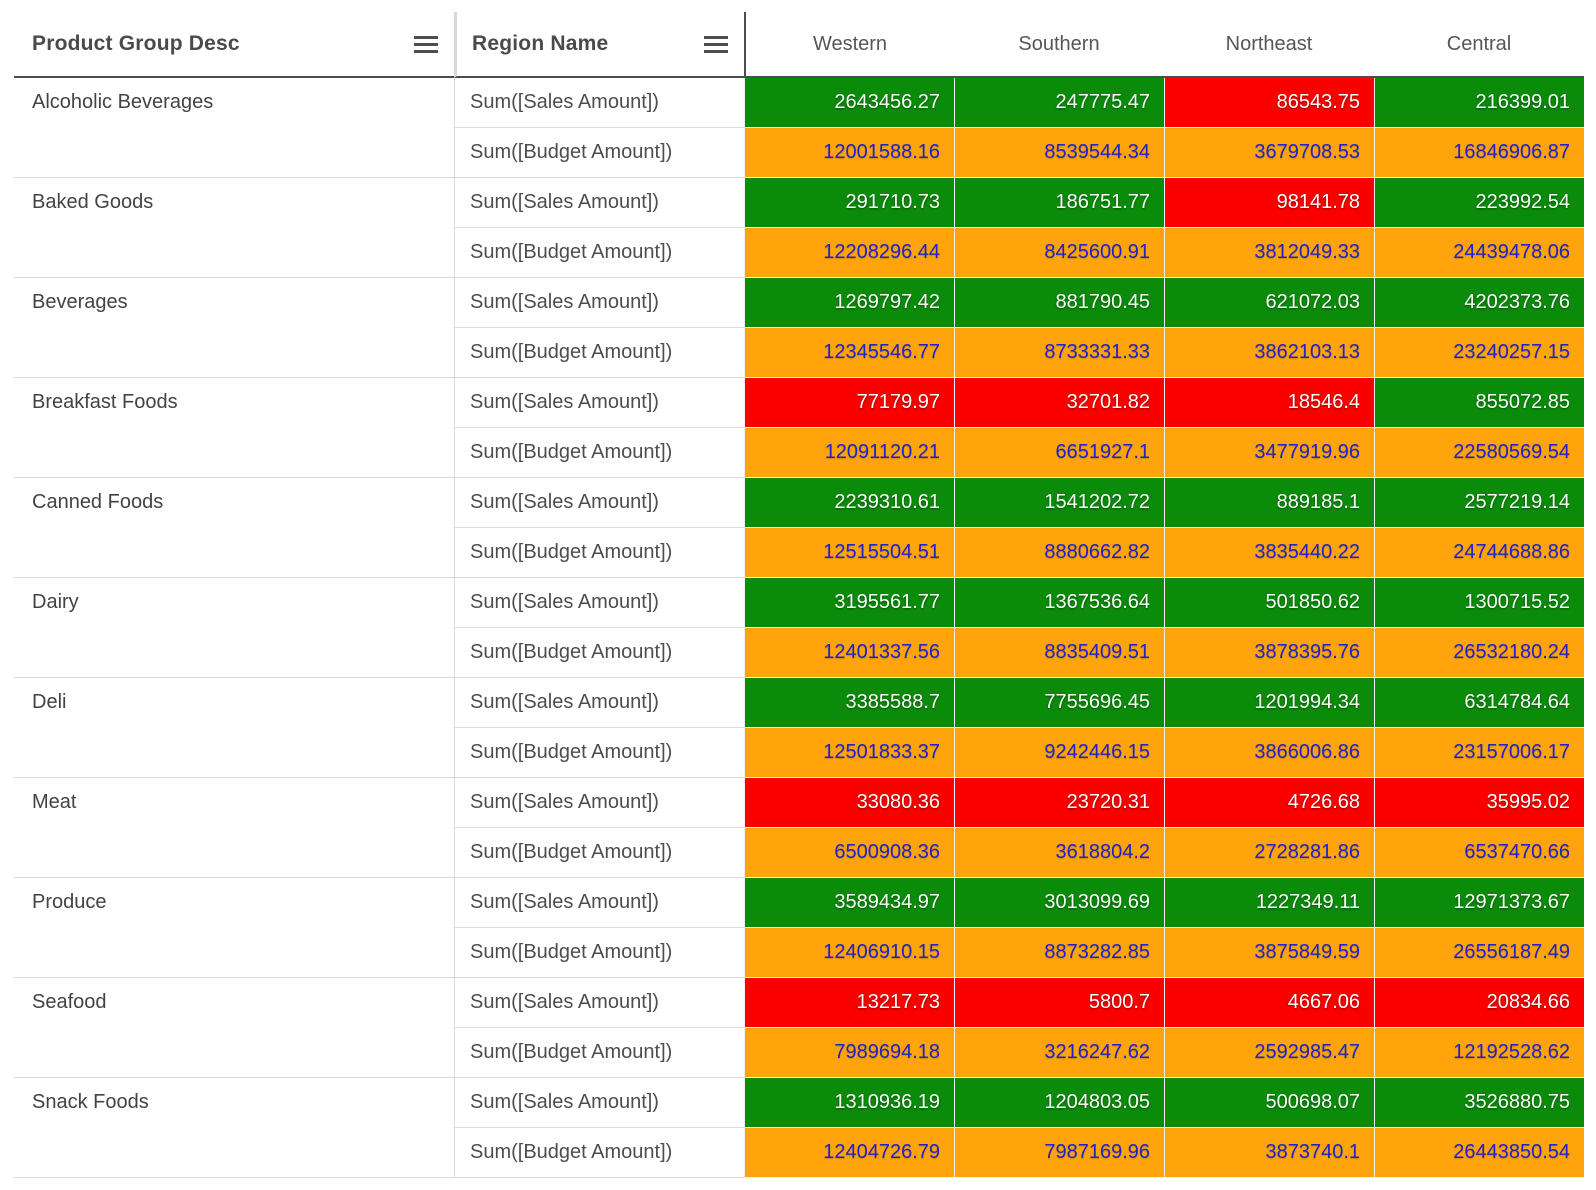 The width and height of the screenshot is (1596, 1190). I want to click on sales-value-cell: 77179.97, so click(849, 403).